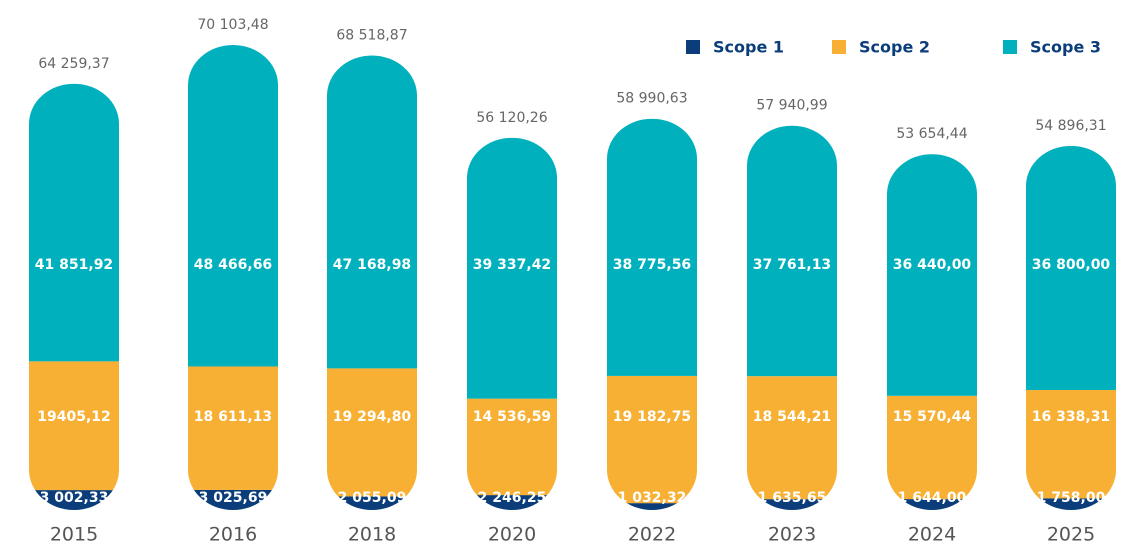 This screenshot has height=545, width=1129. I want to click on segment-label: 39 337,42, so click(512, 265).